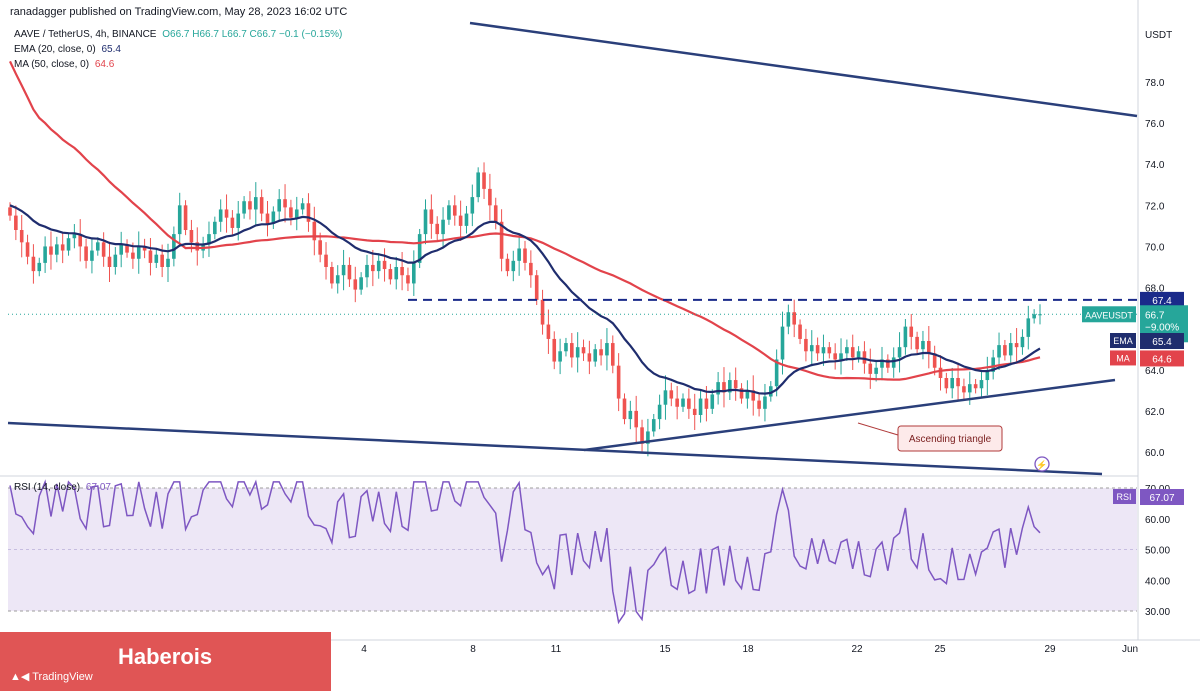 The height and width of the screenshot is (691, 1200). What do you see at coordinates (748, 649) in the screenshot?
I see `x-tick-label: 18` at bounding box center [748, 649].